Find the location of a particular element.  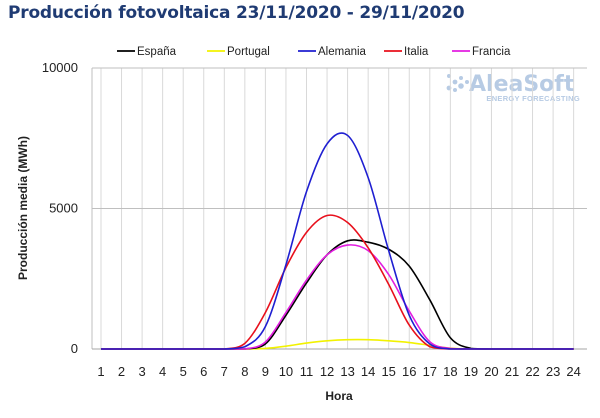

x-axis-title: Hora is located at coordinates (339, 396).